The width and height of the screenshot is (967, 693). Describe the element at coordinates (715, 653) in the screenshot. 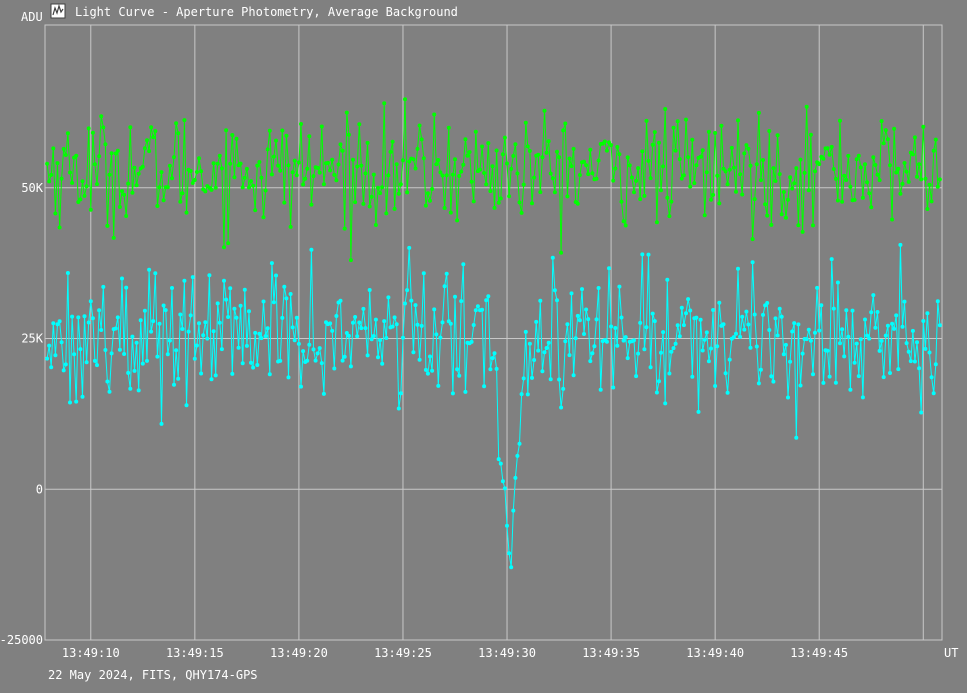

I see `x-tick-label: 13:49:40` at that location.